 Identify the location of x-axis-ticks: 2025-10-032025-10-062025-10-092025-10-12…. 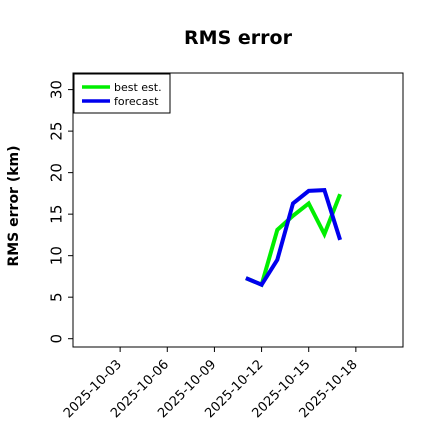
(211, 384).